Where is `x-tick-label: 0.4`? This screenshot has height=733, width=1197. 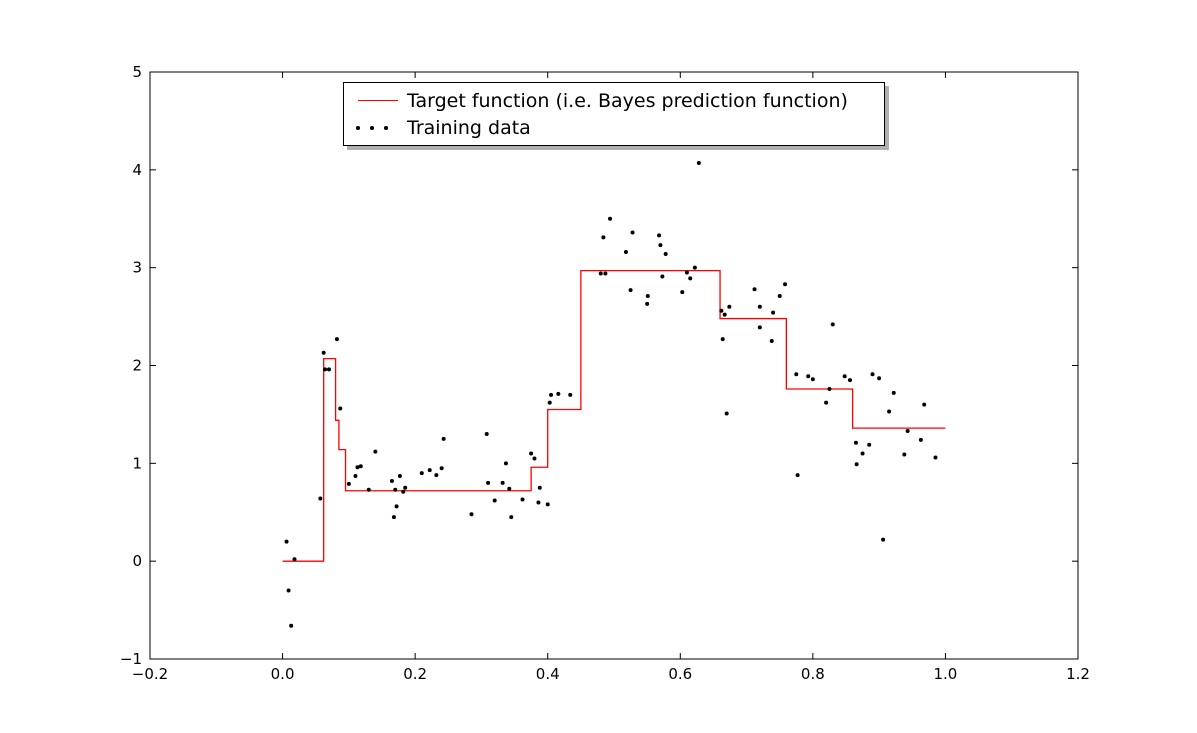
x-tick-label: 0.4 is located at coordinates (548, 674).